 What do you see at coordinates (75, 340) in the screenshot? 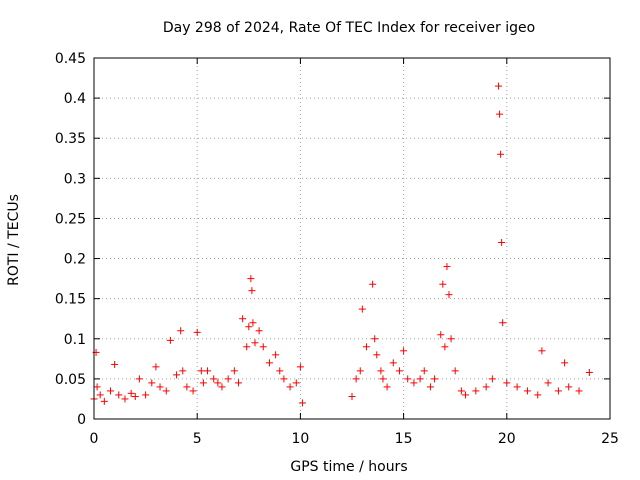
I see `y-tick-label: 0.1` at bounding box center [75, 340].